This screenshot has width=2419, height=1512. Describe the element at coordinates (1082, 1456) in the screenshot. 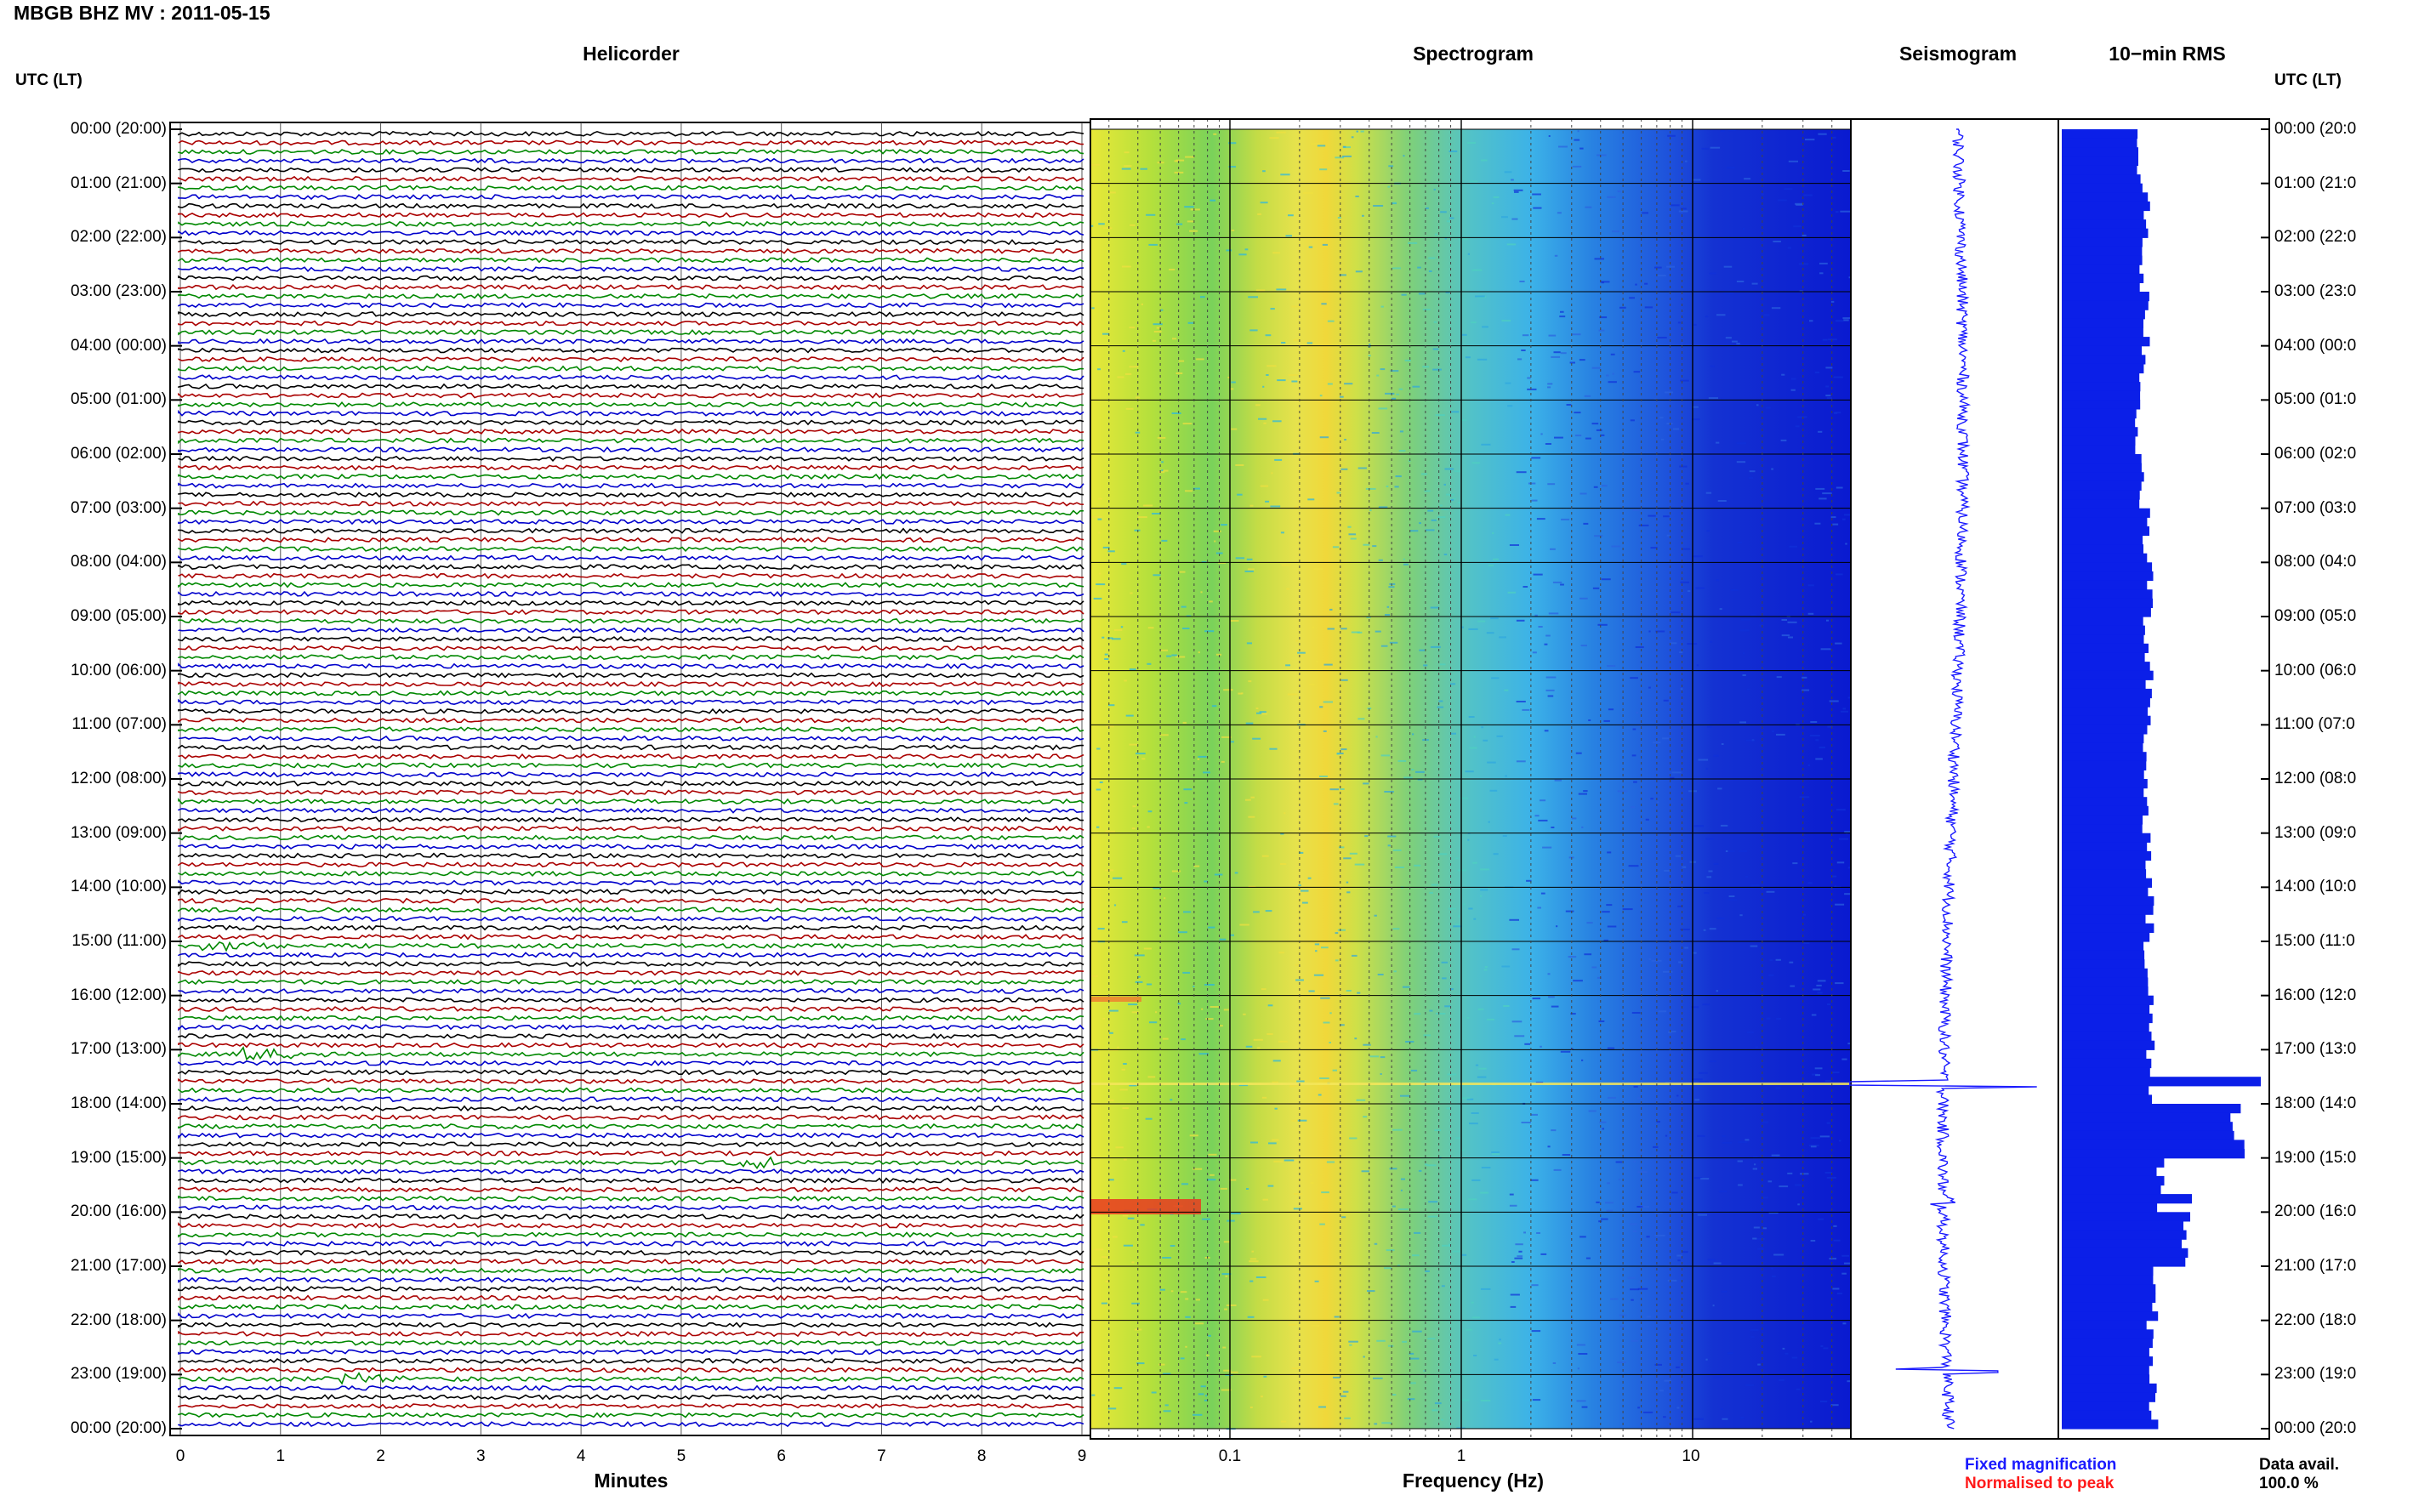

I see `helicorder-x-tick: 9` at that location.